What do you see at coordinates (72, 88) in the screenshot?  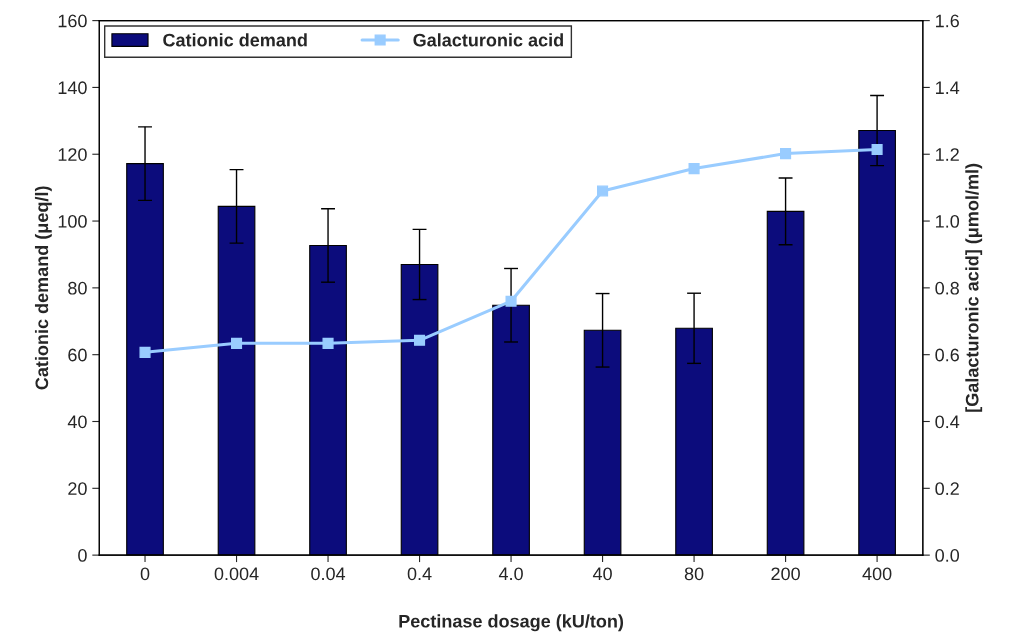 I see `y-tick-label: 140` at bounding box center [72, 88].